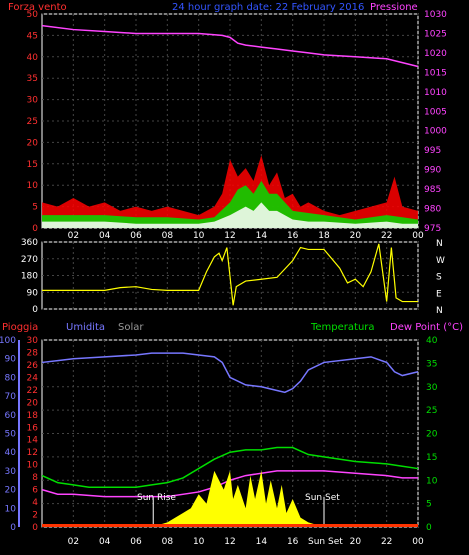  What do you see at coordinates (136, 542) in the screenshot?
I see `climate-x-tick-label: 06` at bounding box center [136, 542].